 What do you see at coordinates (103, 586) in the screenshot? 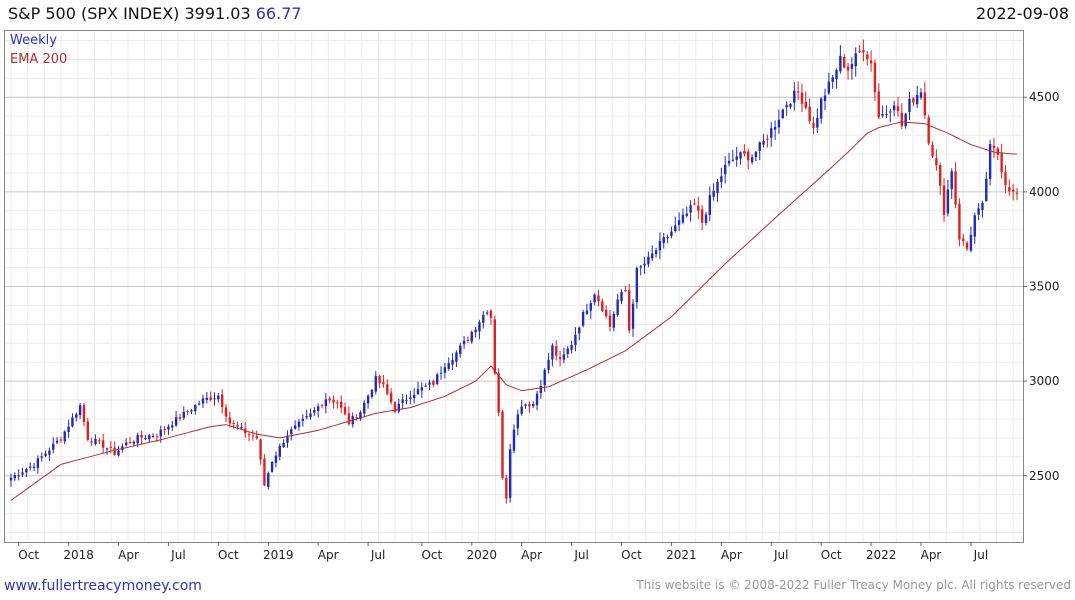
I see `website-link: www.fullertreacymoney.com` at bounding box center [103, 586].